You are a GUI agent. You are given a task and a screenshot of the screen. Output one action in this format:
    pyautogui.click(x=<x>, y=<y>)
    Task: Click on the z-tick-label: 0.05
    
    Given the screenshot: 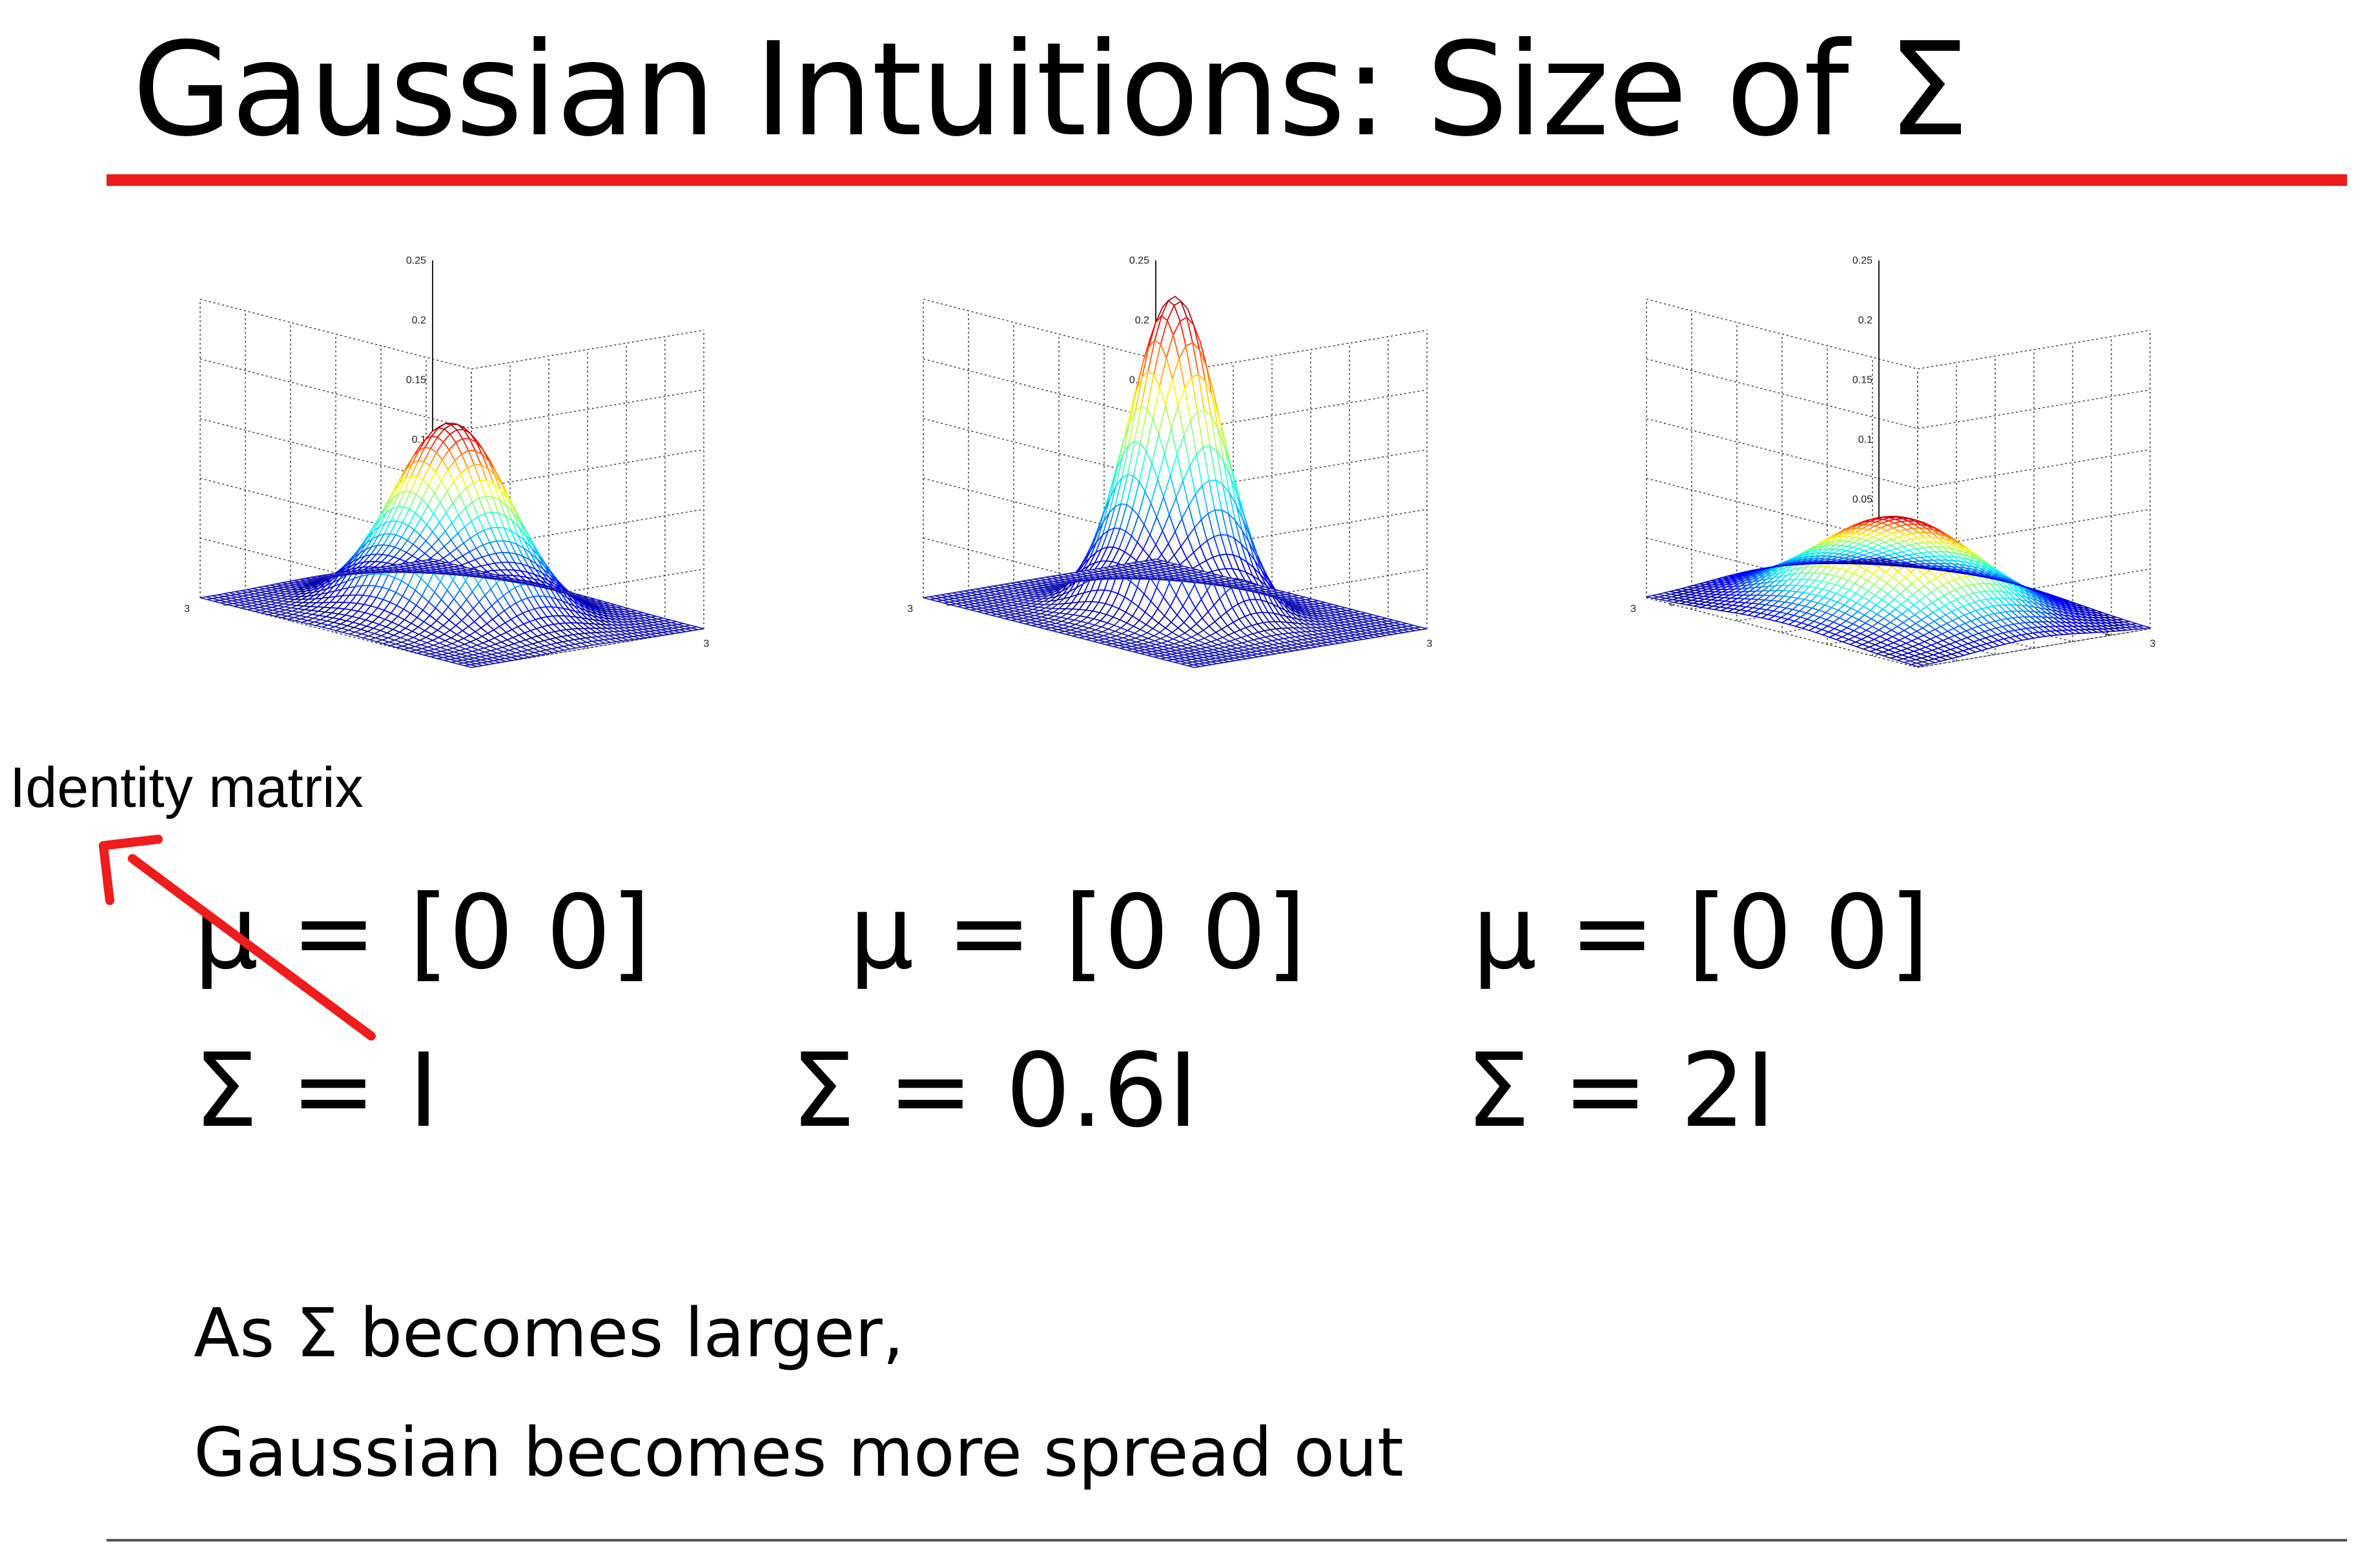 What is the action you would take?
    pyautogui.click(x=1862, y=499)
    